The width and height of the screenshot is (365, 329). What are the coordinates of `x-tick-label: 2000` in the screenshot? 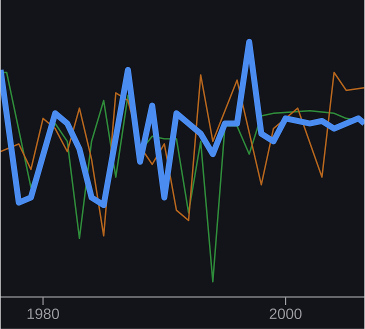 It's located at (286, 314).